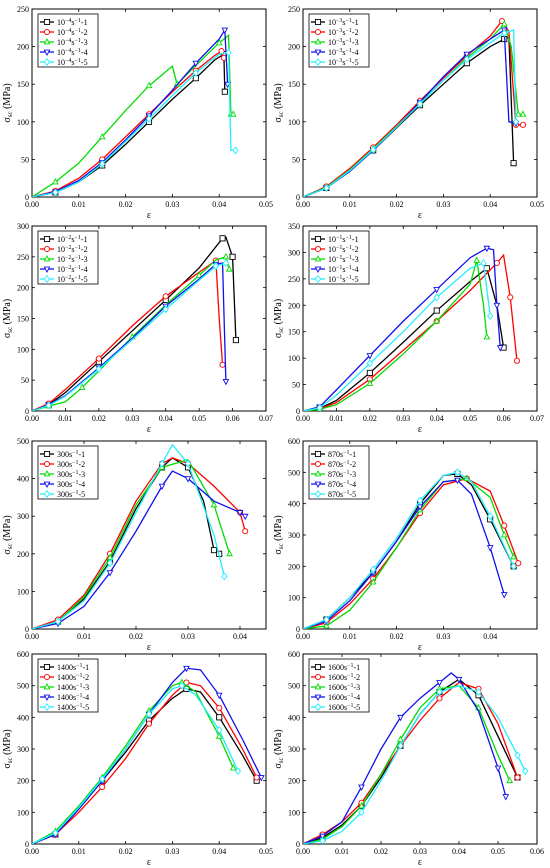 The image size is (550, 868). I want to click on legend-entry: 1400s−1-4, so click(64, 697).